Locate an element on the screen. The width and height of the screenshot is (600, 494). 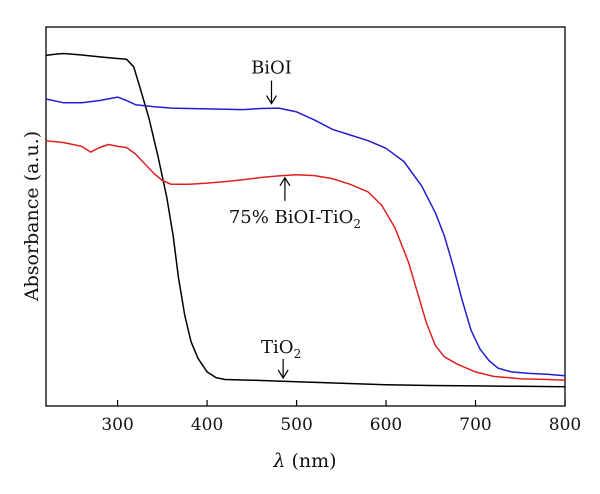
x-tick-label-300: 300 is located at coordinates (117, 425).